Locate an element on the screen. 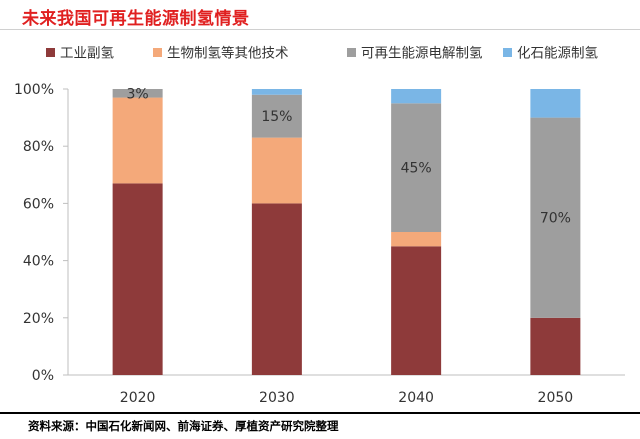 This screenshot has height=439, width=640. data-label-2020: 3% is located at coordinates (138, 94).